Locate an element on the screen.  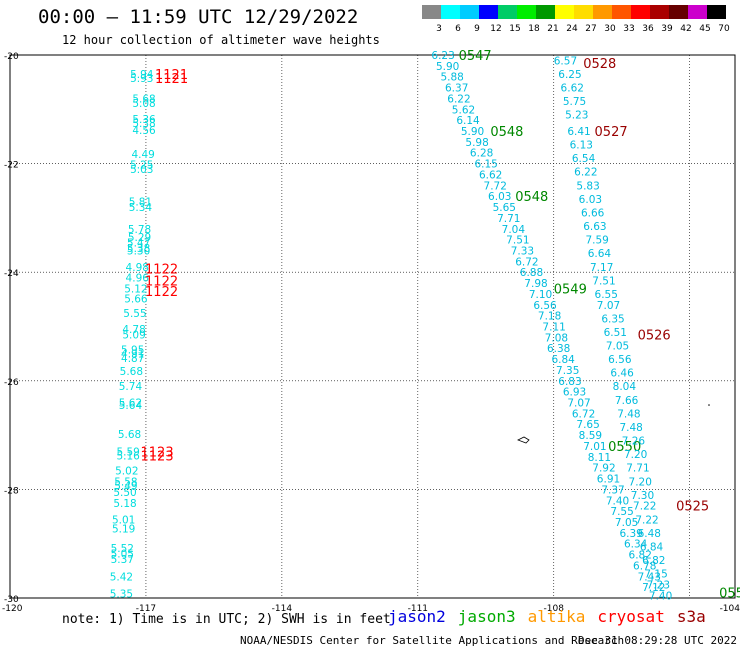
swh-label: 7.04 is located at coordinates (514, 230).